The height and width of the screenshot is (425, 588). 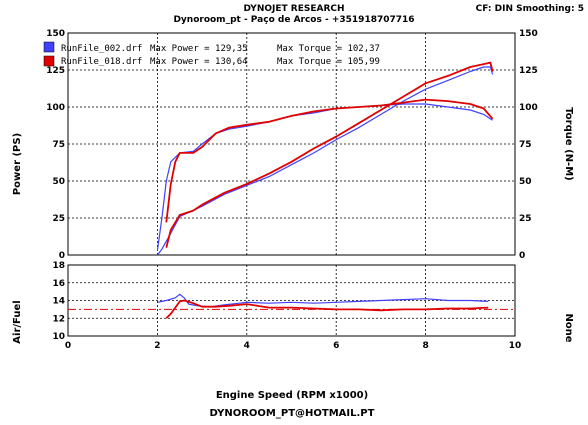 I want to click on y-tick-label: 12, so click(x=58, y=319).